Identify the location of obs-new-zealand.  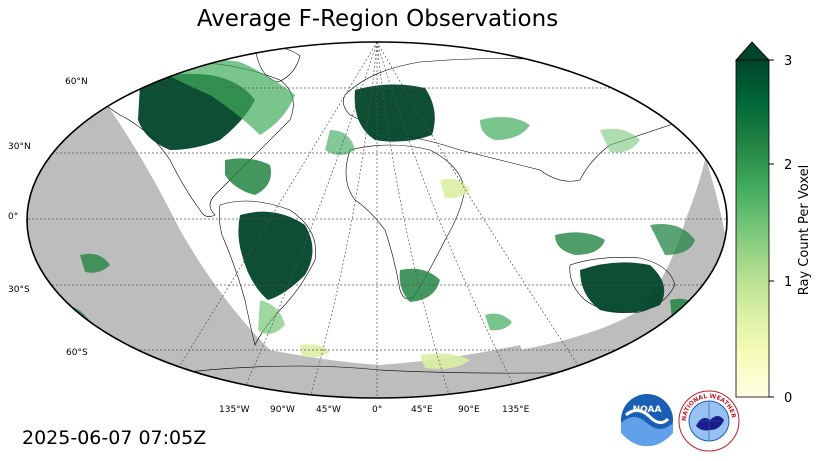
(685, 310).